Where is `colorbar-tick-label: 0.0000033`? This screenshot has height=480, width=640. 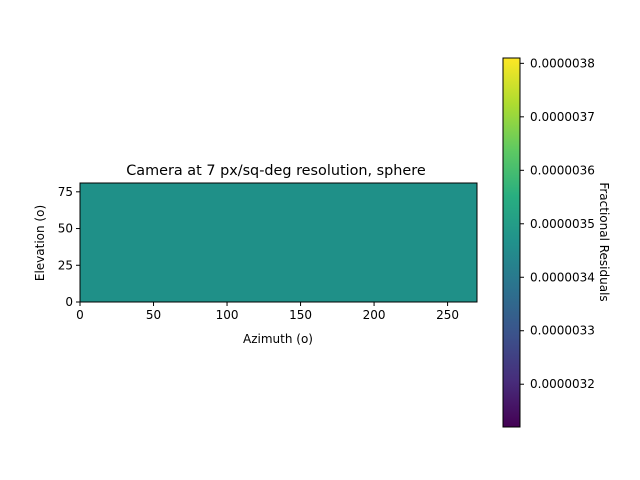
colorbar-tick-label: 0.0000033 is located at coordinates (562, 331).